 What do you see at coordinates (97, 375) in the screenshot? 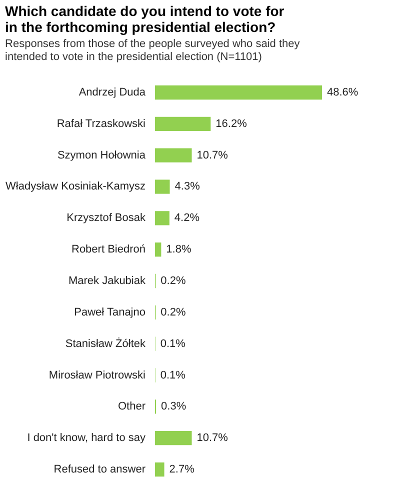
I see `y-tick-label: Mirosław Piotrowski` at bounding box center [97, 375].